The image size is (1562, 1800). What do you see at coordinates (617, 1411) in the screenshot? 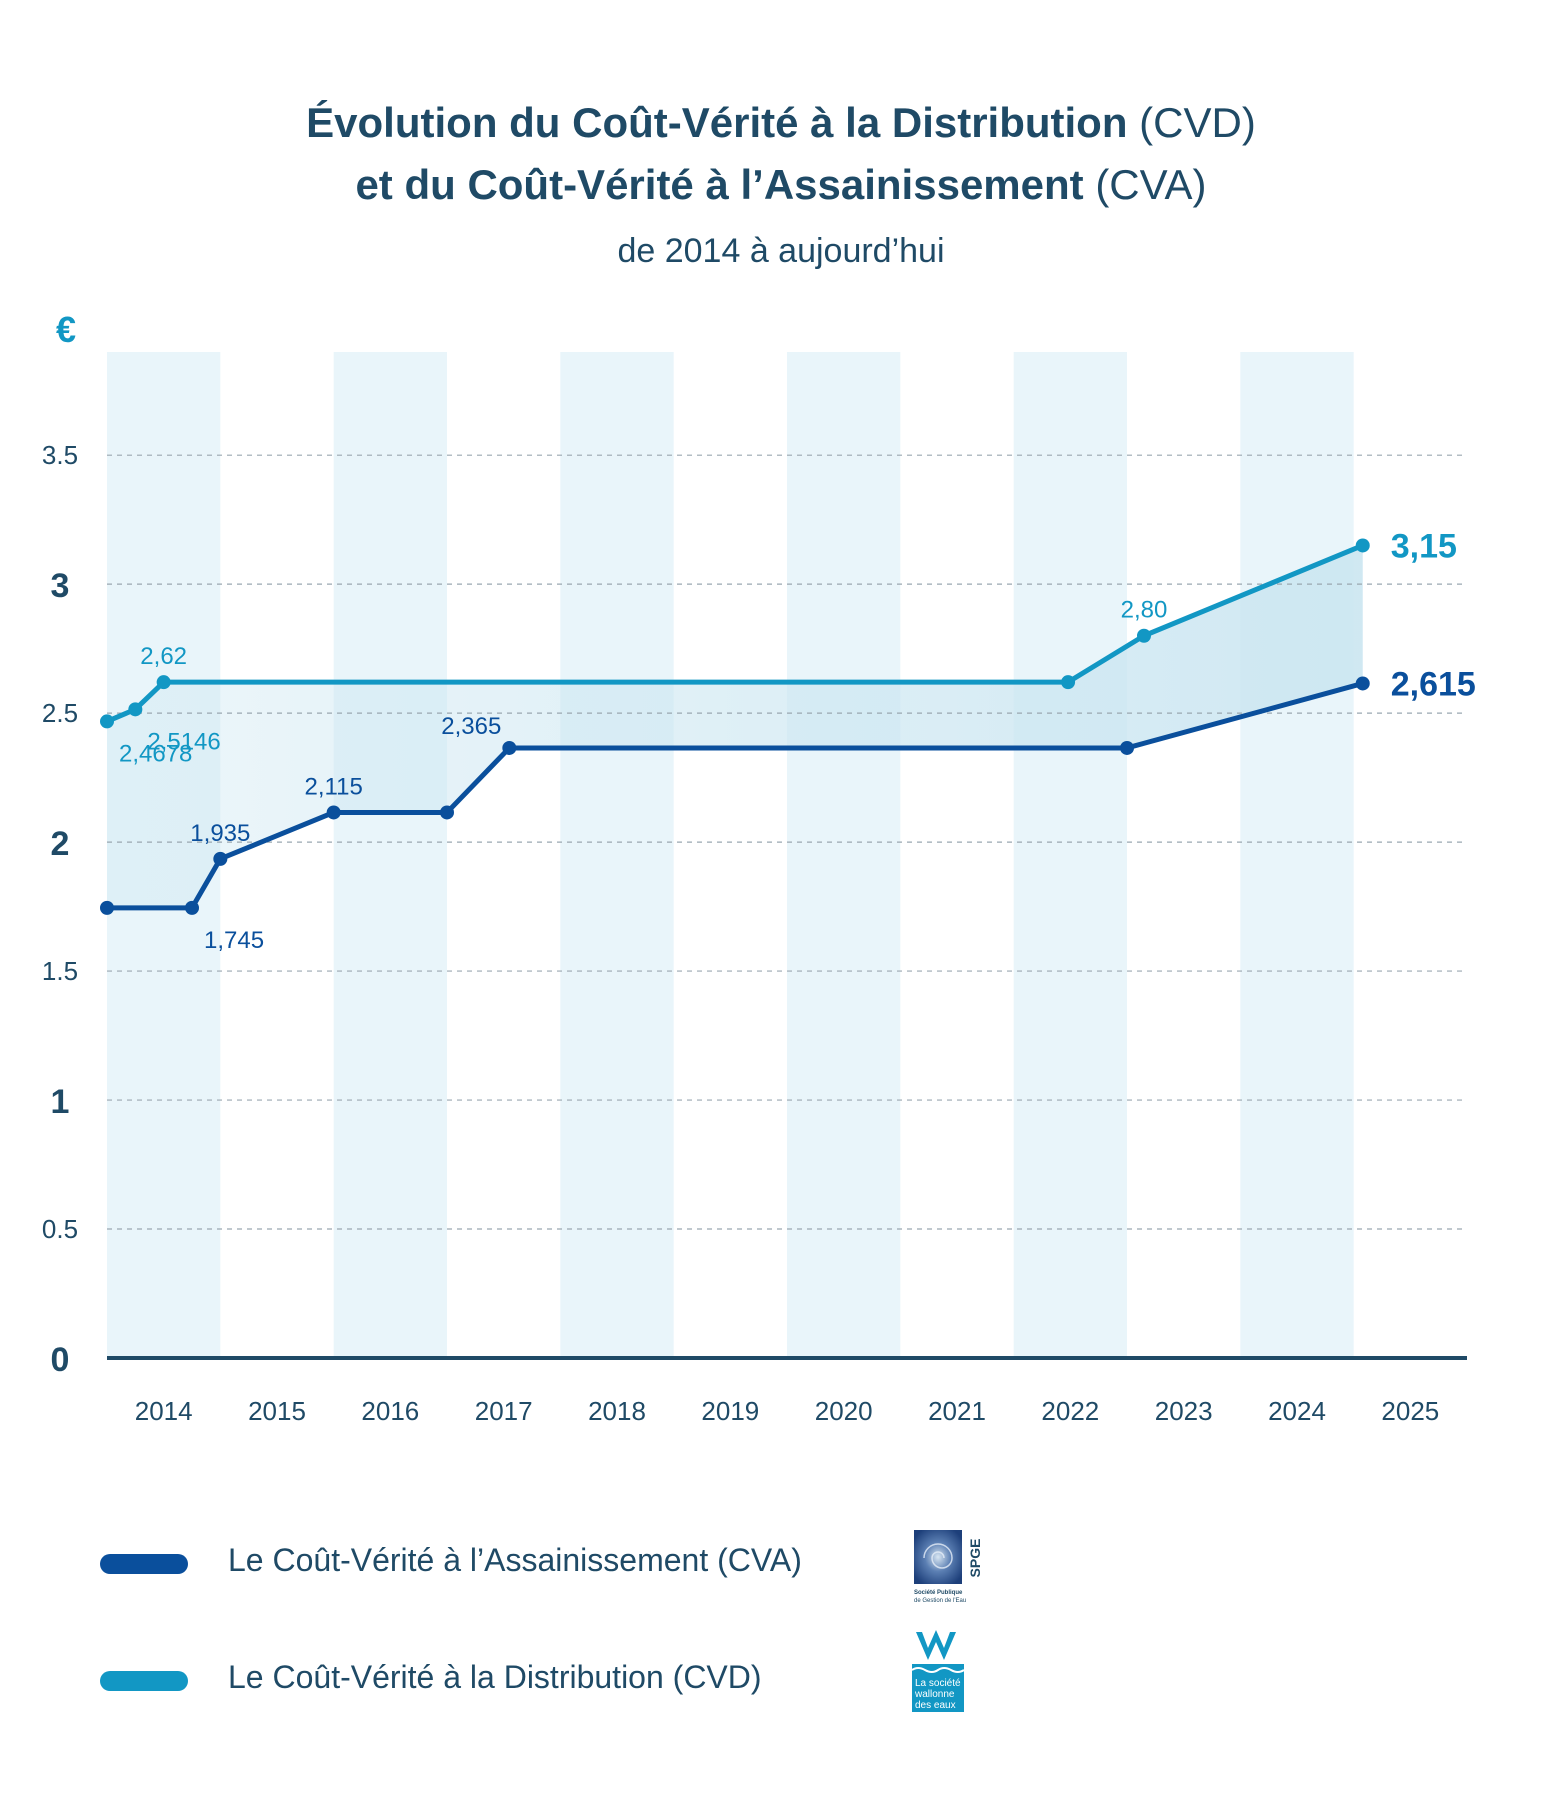
I see `x-tick-label: 2018` at bounding box center [617, 1411].